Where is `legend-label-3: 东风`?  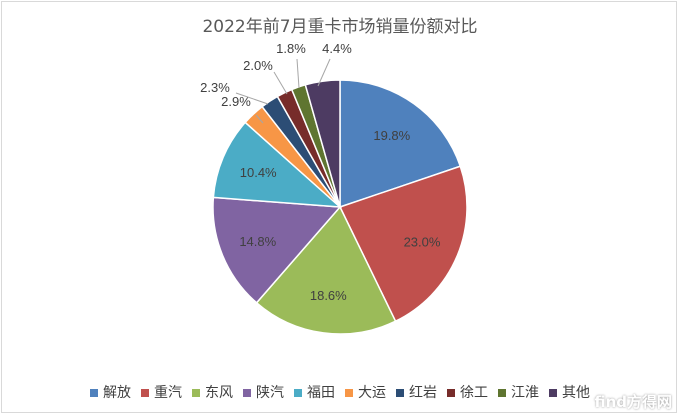 legend-label-3: 东风 is located at coordinates (219, 393).